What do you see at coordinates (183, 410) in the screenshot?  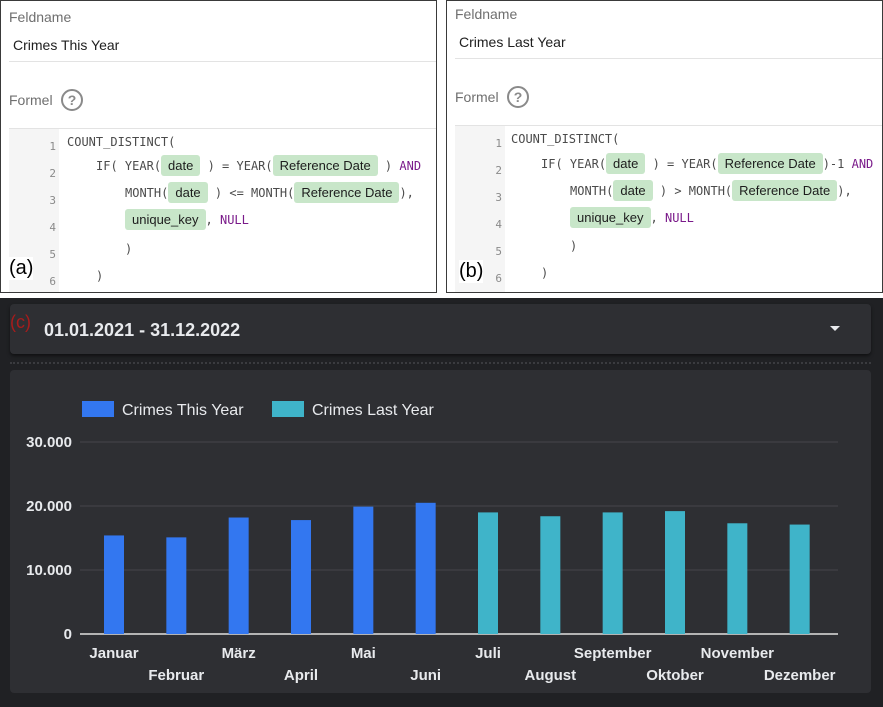 I see `legend-label: Crimes This Year` at bounding box center [183, 410].